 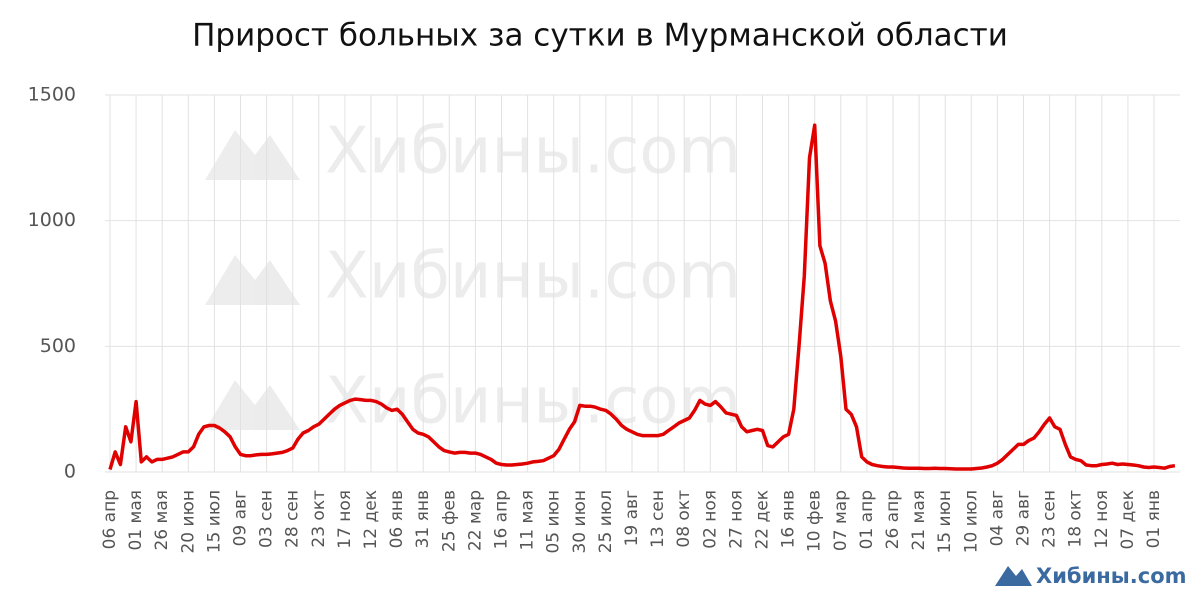 What do you see at coordinates (188, 522) in the screenshot?
I see `x-tick-label: 20 июн` at bounding box center [188, 522].